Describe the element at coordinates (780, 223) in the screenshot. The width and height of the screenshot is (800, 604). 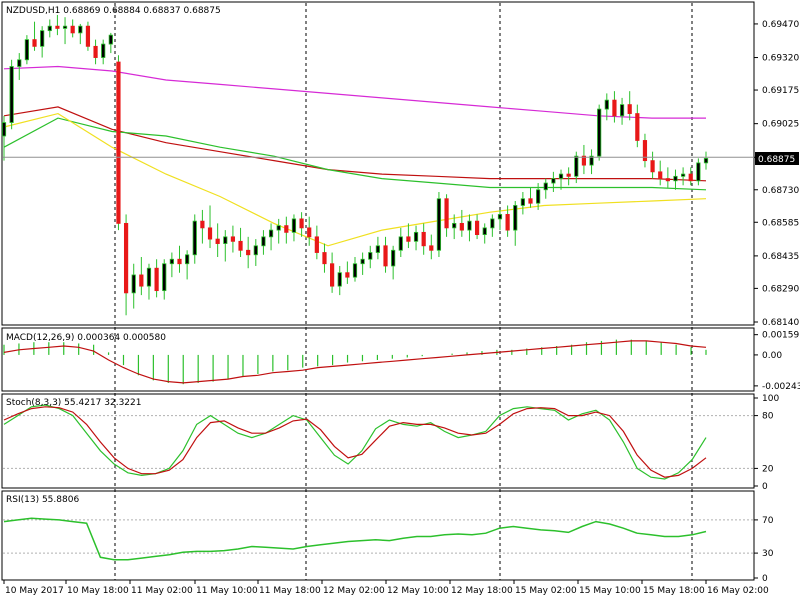
I see `price-tick-label: 0.68585` at that location.